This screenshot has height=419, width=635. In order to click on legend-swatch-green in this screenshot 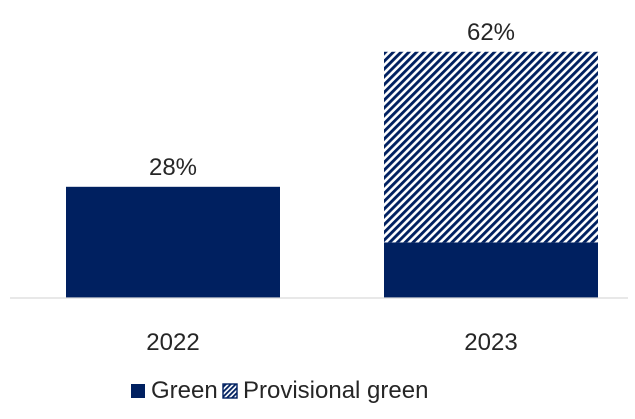, I will do `click(138, 391)`.